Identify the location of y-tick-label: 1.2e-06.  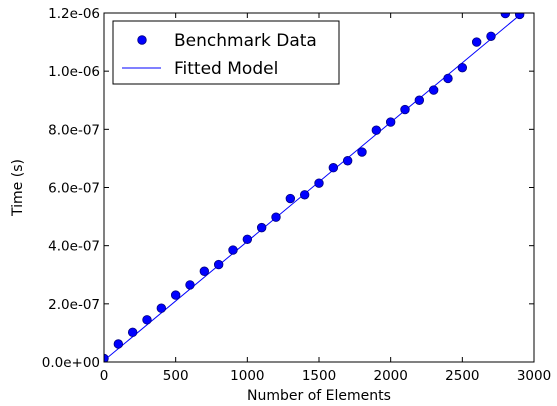
(74, 14).